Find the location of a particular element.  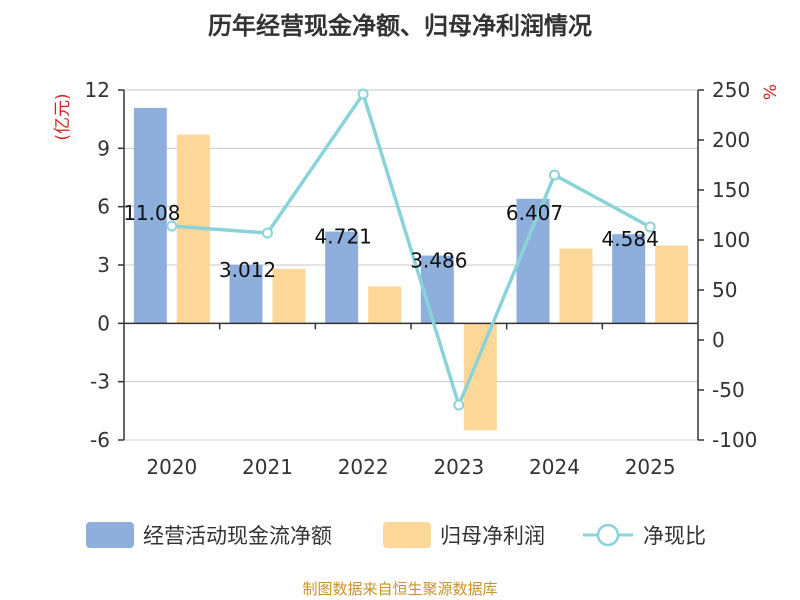

left-axis-tick-label: -6 is located at coordinates (100, 440).